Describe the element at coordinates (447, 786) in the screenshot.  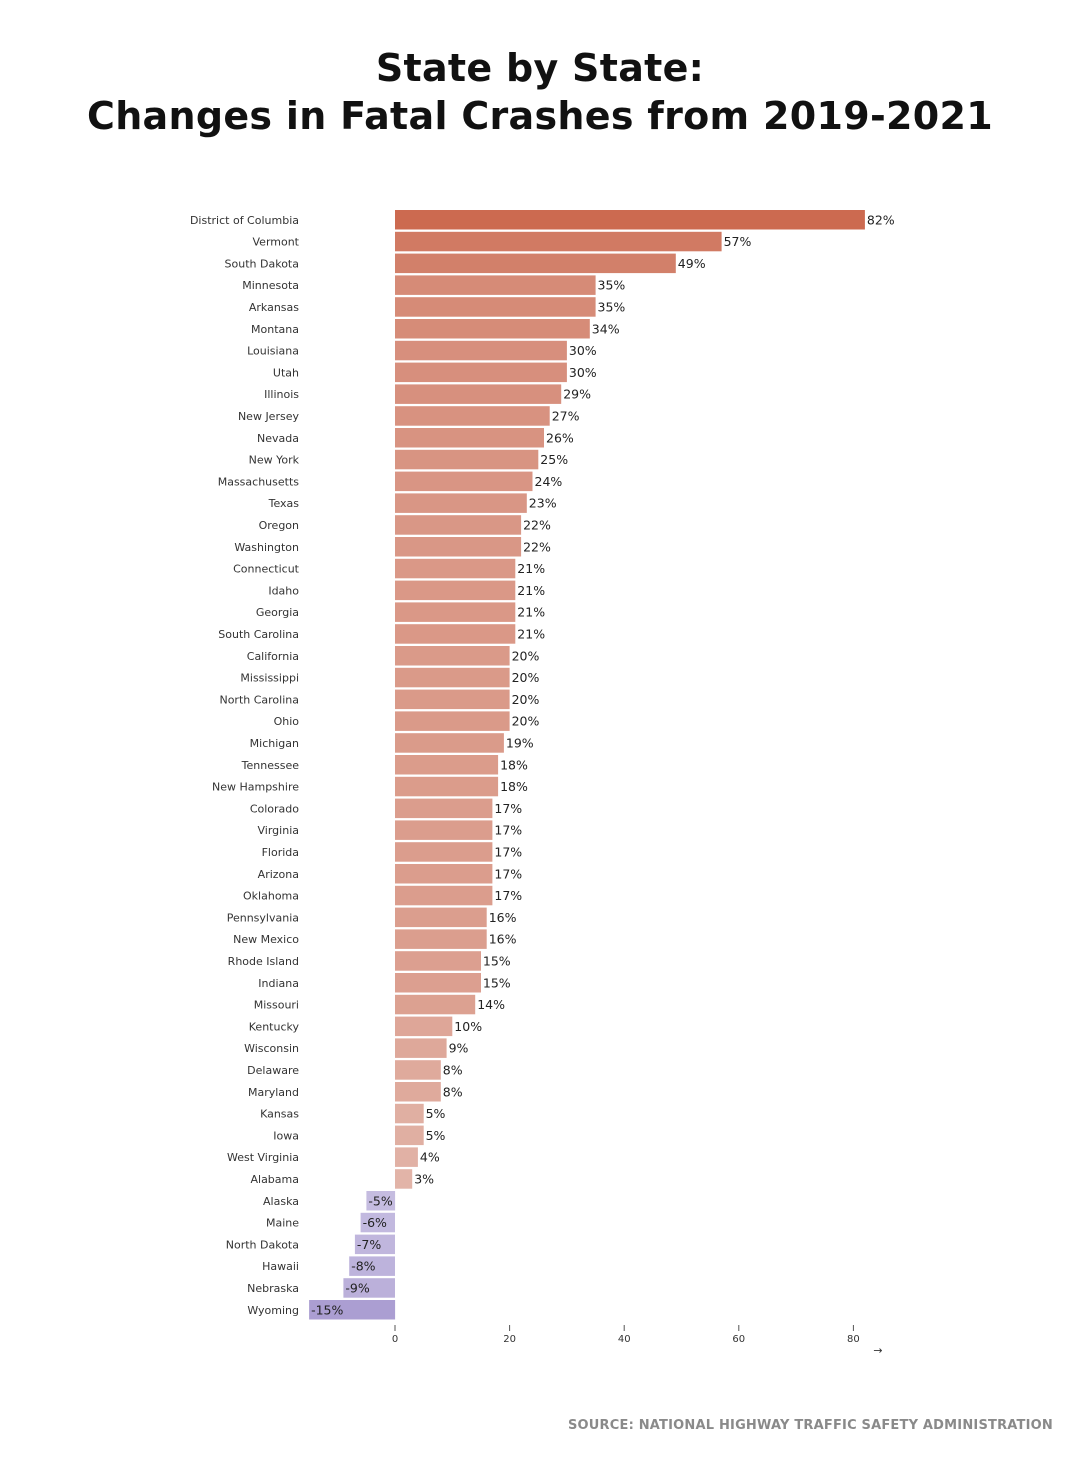
I see `bar-new-hampshire` at that location.